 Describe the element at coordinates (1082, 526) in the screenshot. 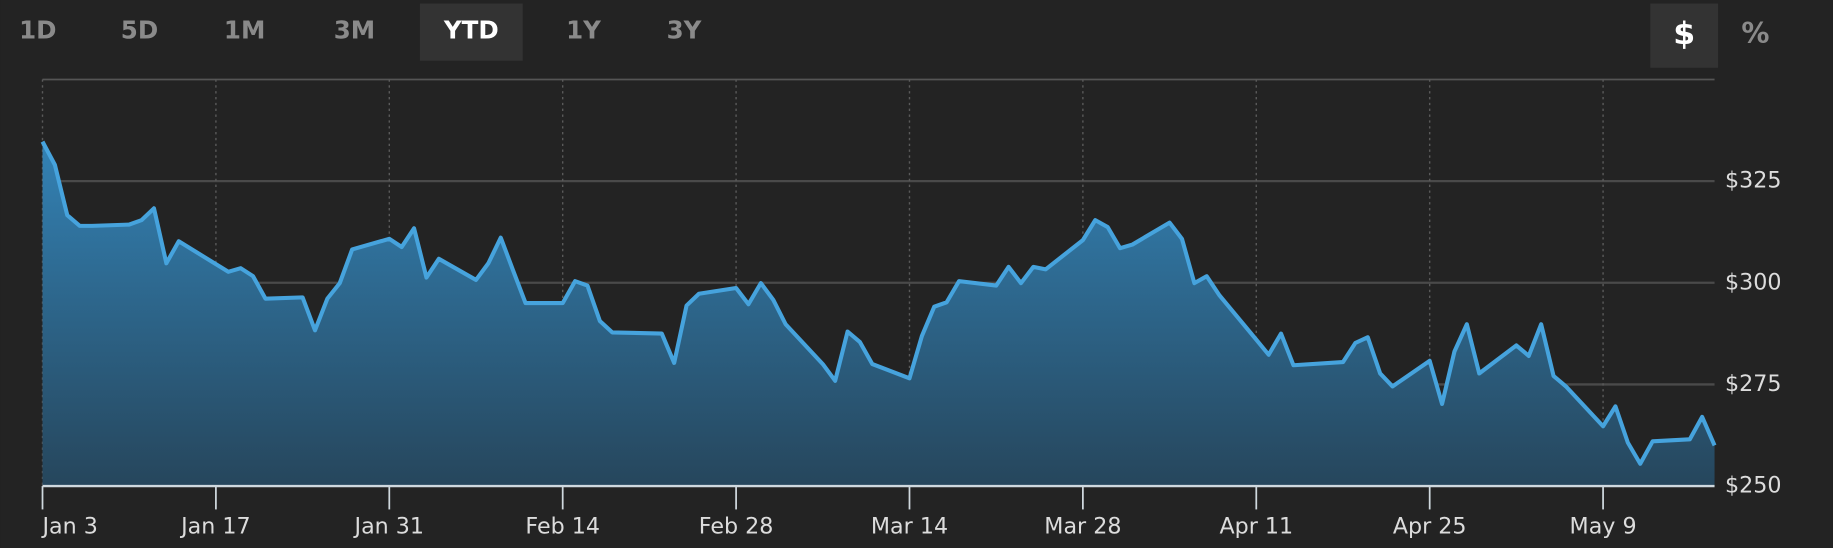

I see `x-tick-label: Mar 28` at that location.